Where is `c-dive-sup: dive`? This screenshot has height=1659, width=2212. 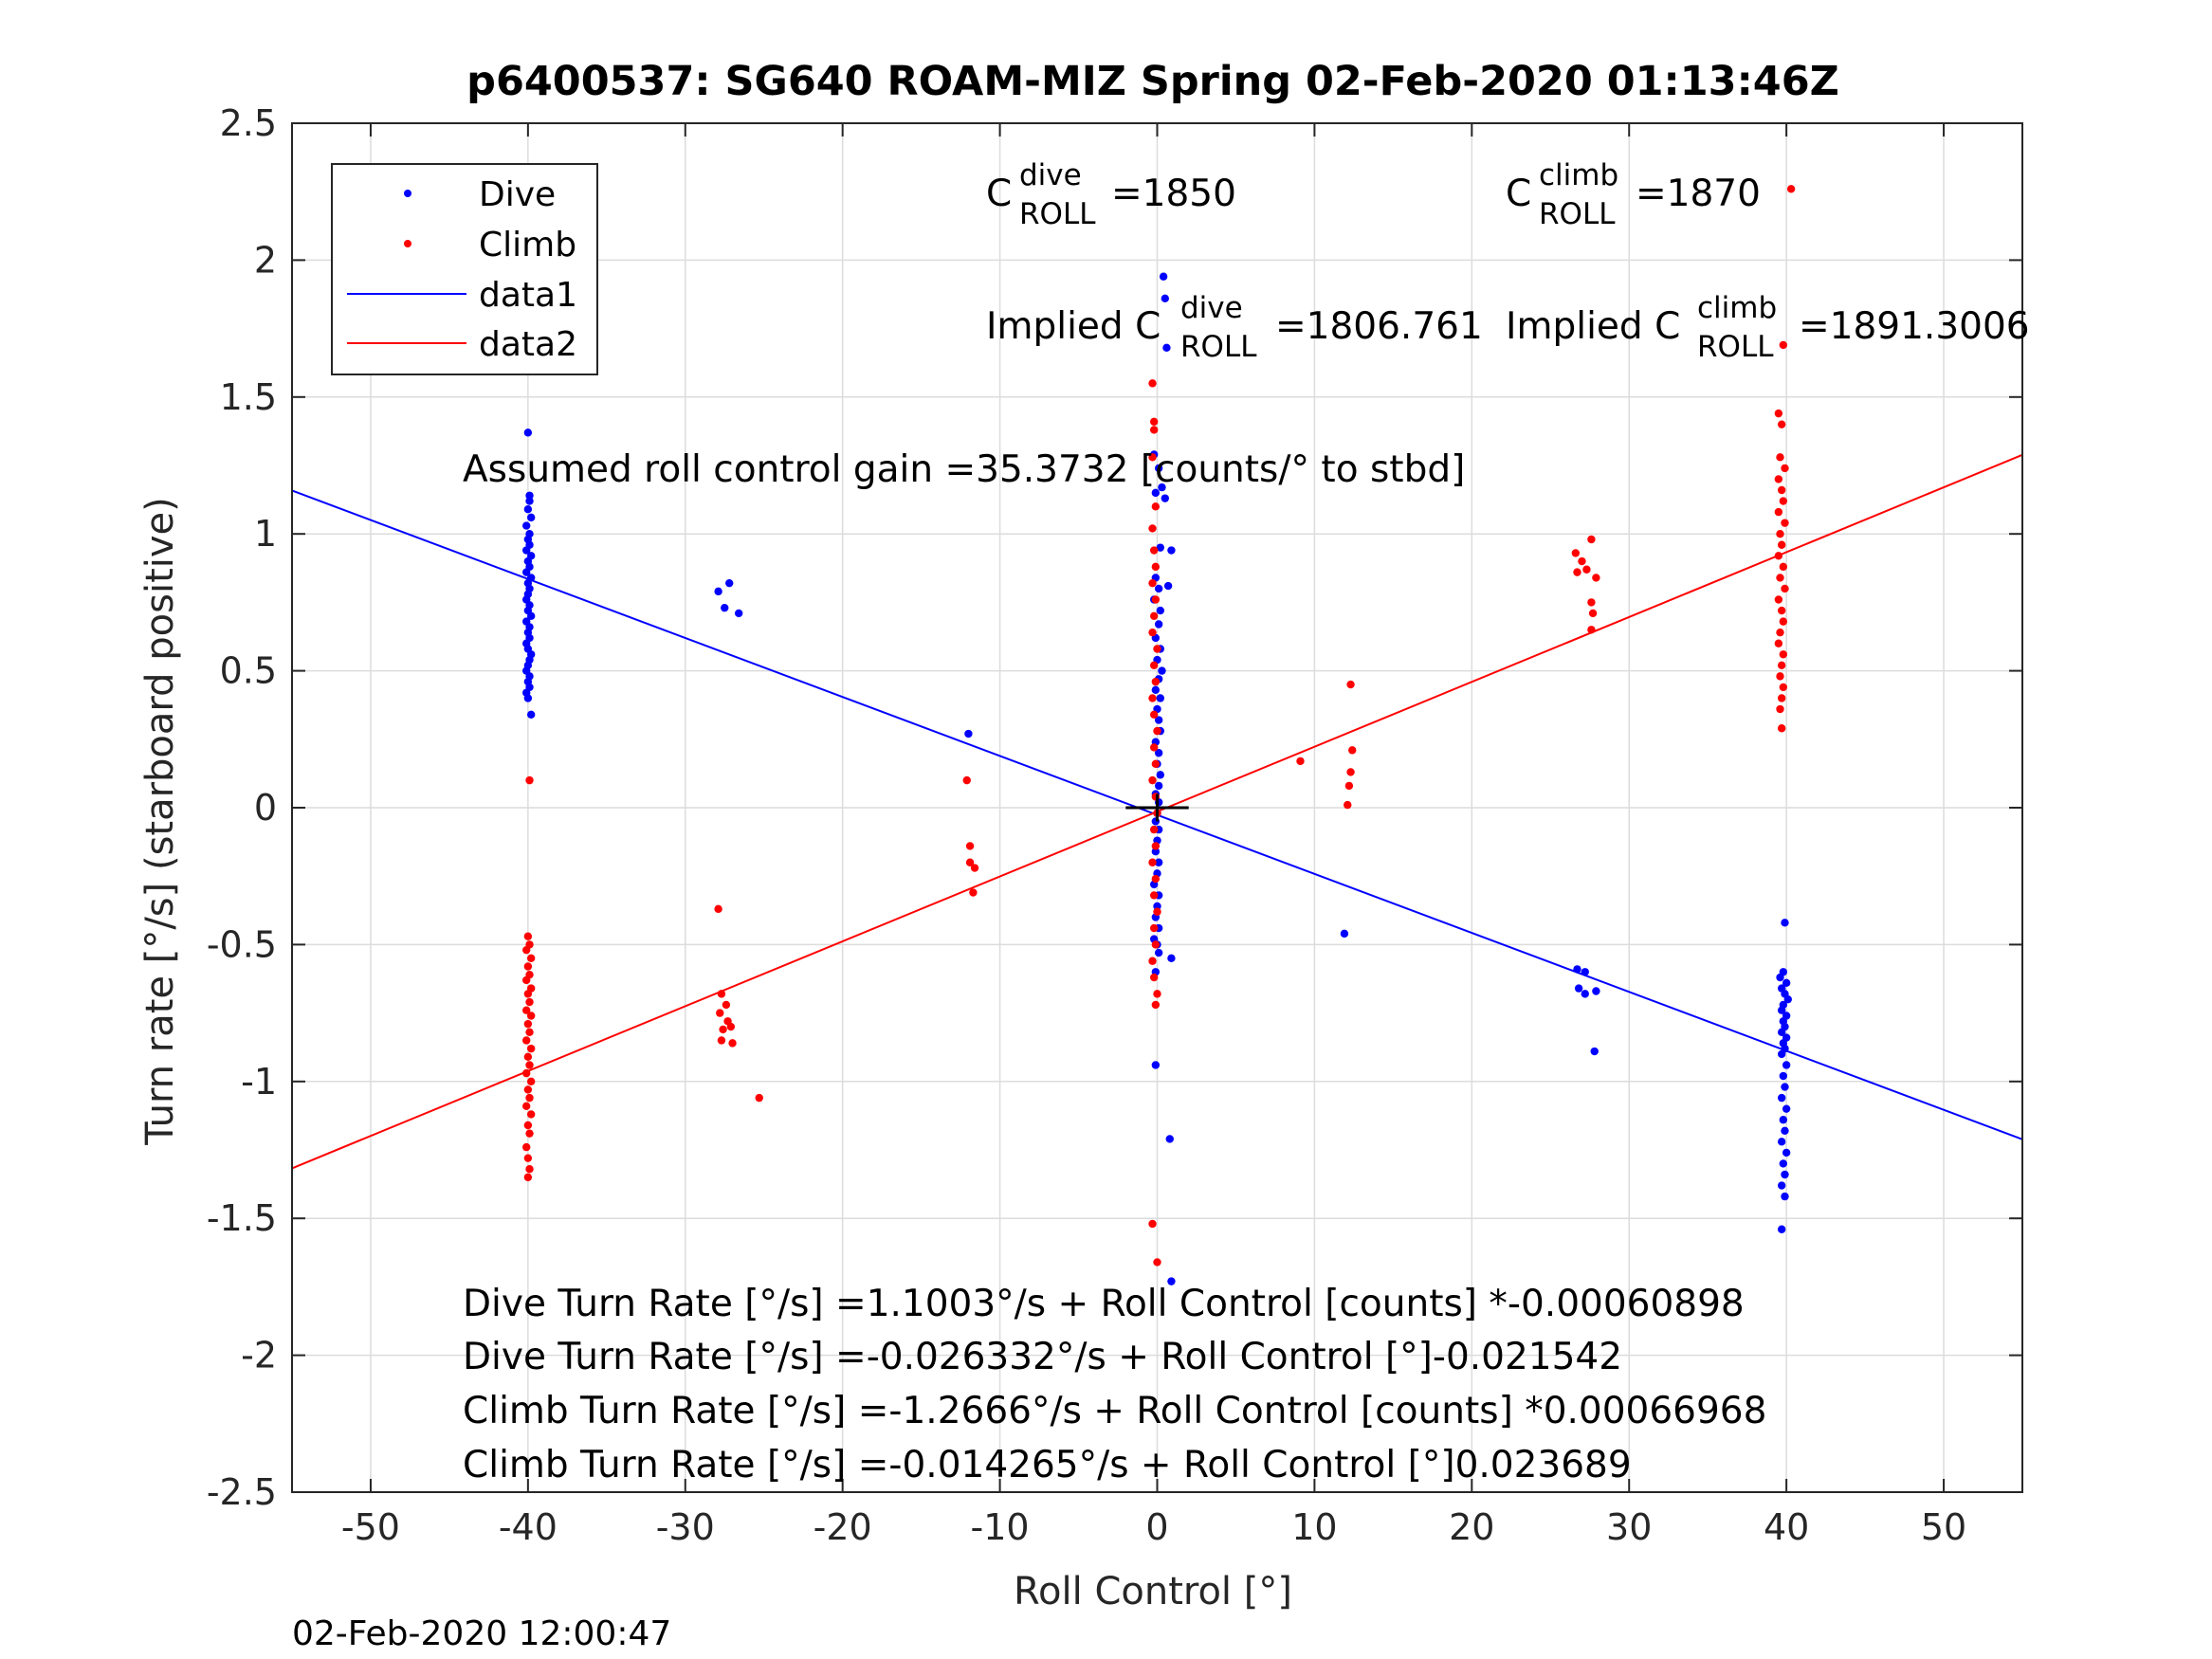
c-dive-sup: dive is located at coordinates (1050, 175).